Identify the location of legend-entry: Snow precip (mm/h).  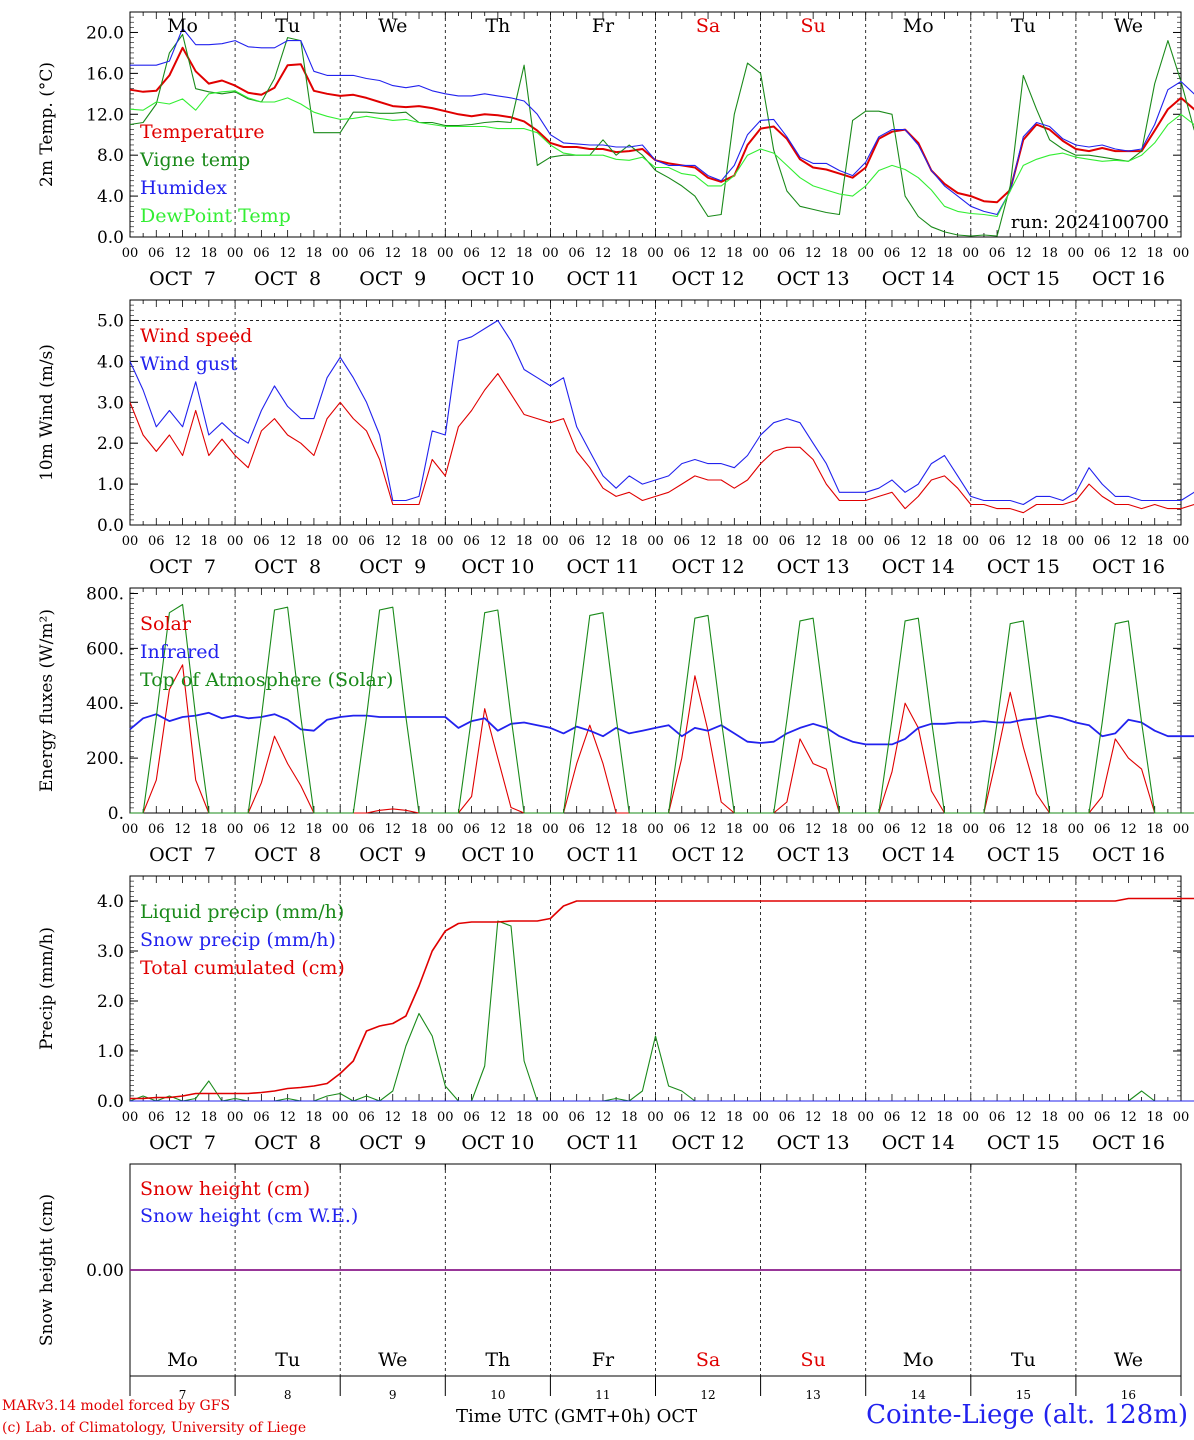
(238, 940).